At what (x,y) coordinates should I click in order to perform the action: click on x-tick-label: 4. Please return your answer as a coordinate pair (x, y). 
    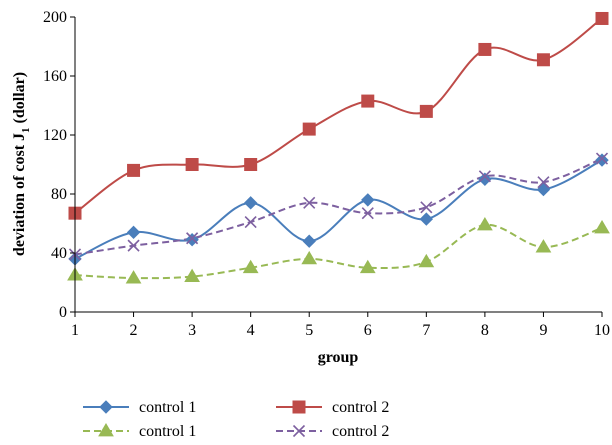
    Looking at the image, I should click on (251, 330).